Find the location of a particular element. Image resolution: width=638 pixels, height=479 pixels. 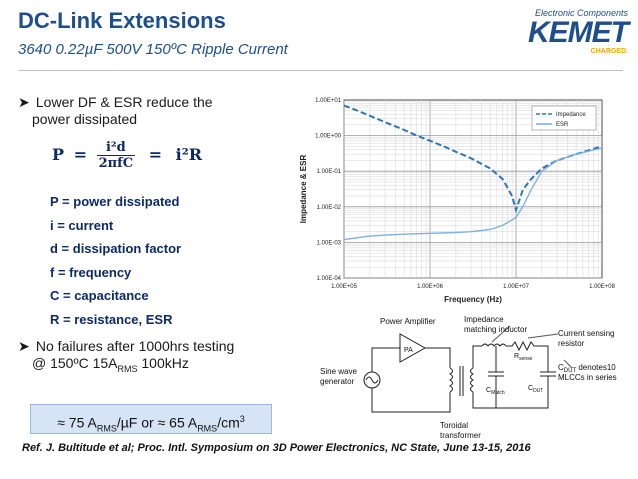

label-generator: generator is located at coordinates (337, 381).